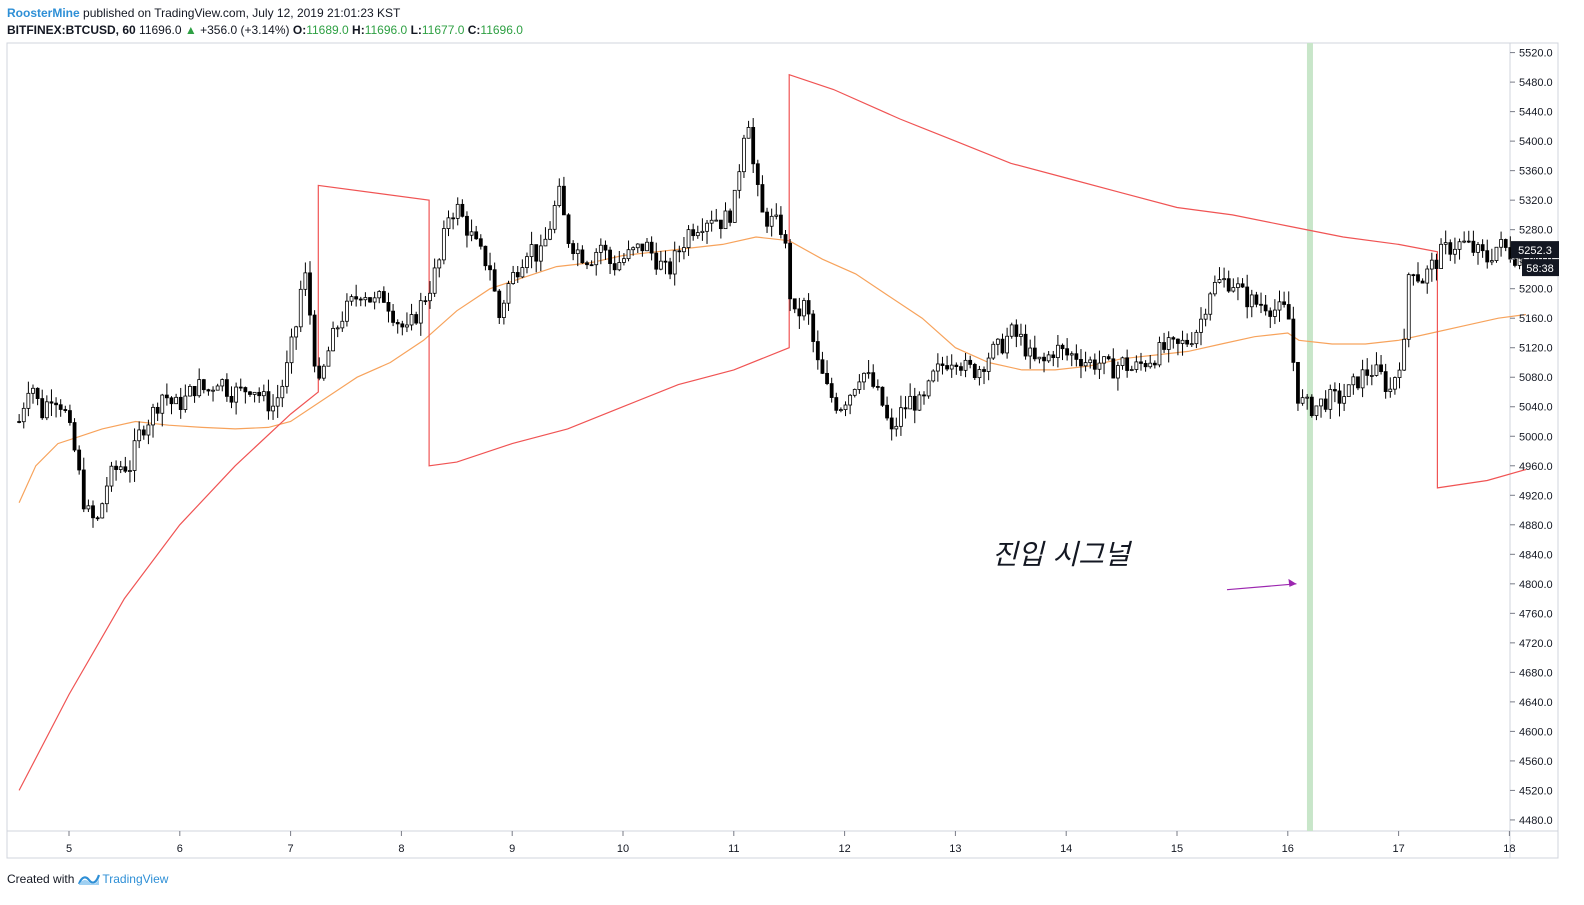 The height and width of the screenshot is (905, 1584). I want to click on tradingview-brand: TradingView, so click(135, 879).